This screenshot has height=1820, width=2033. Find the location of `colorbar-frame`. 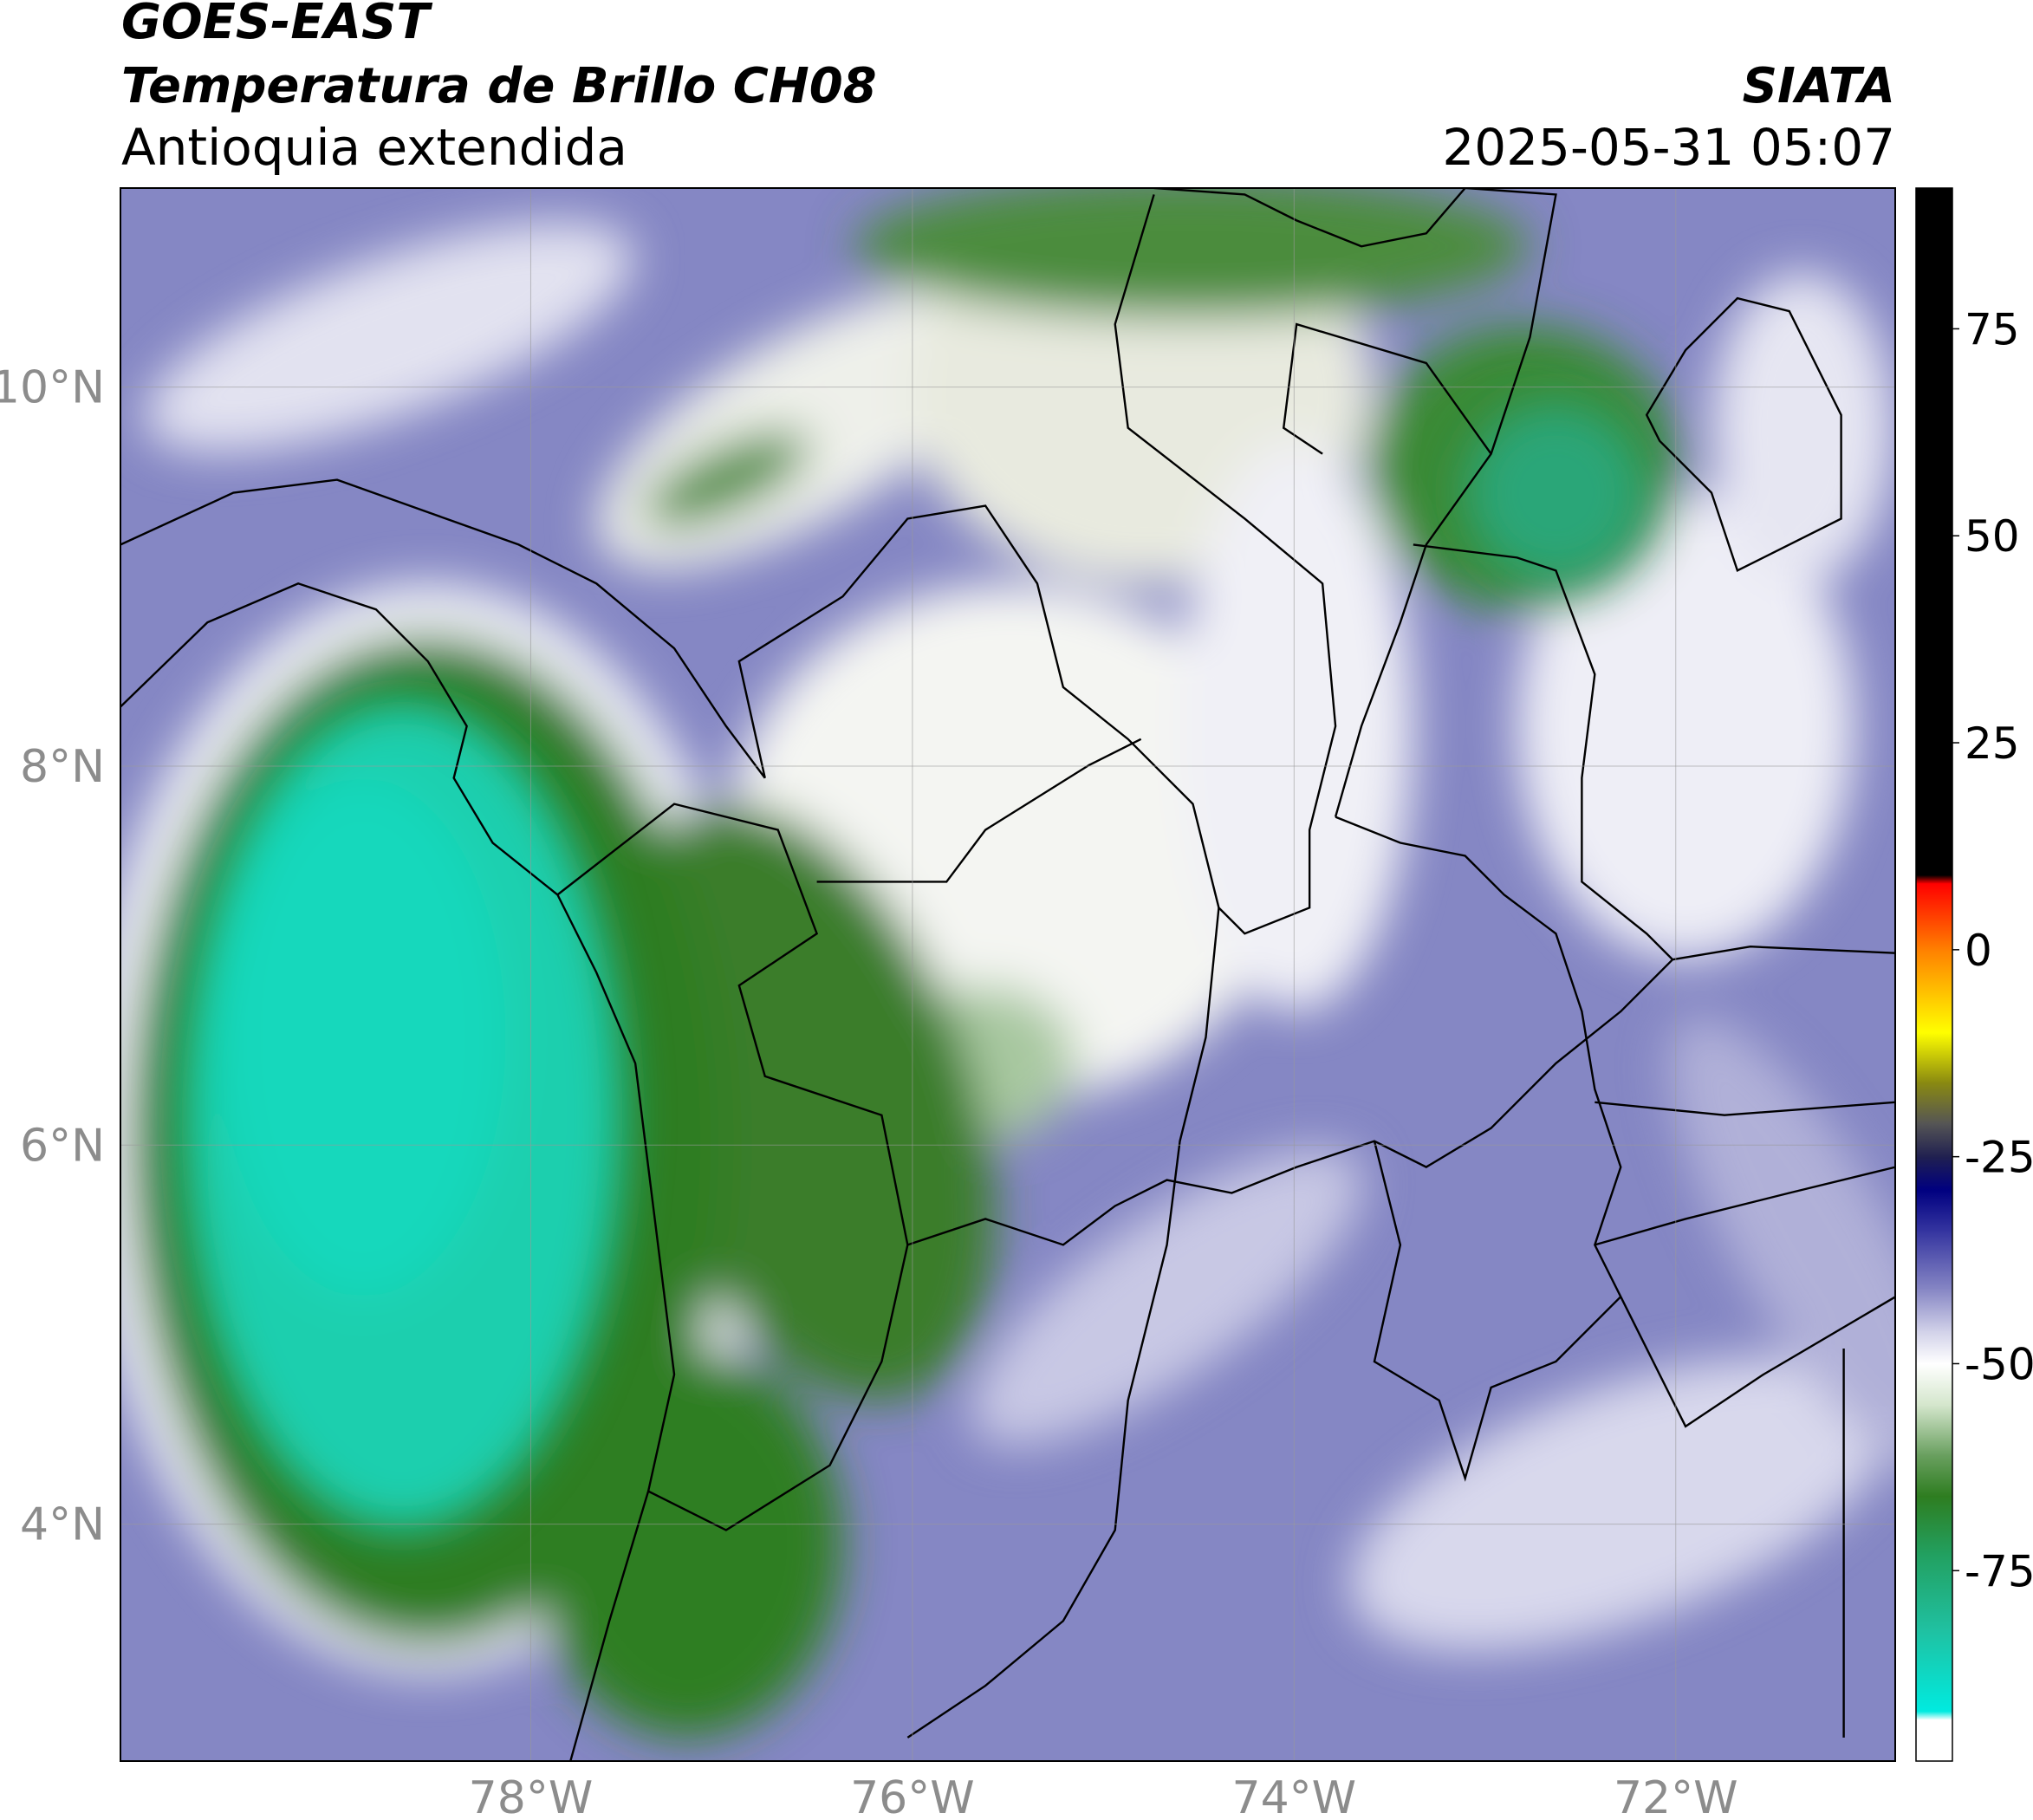

colorbar-frame is located at coordinates (1934, 974).